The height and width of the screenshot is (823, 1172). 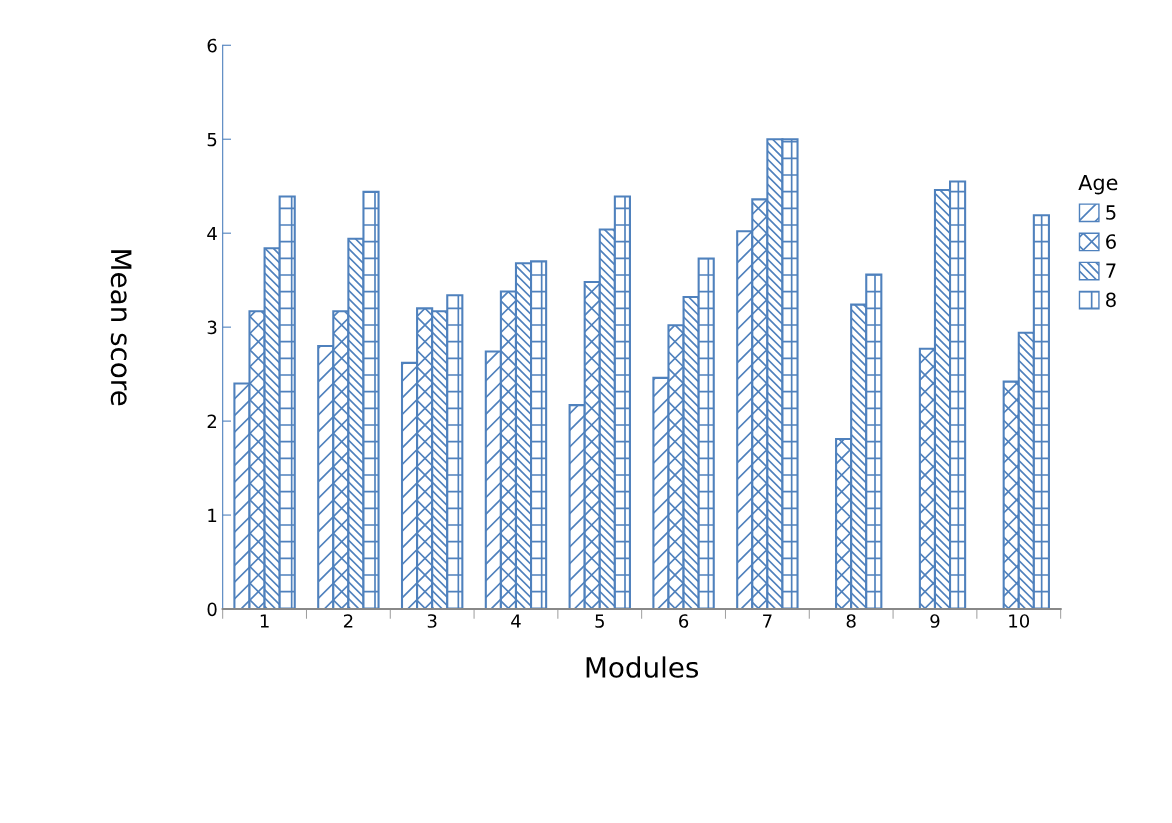 What do you see at coordinates (212, 327) in the screenshot?
I see `y-tick-label: 3` at bounding box center [212, 327].